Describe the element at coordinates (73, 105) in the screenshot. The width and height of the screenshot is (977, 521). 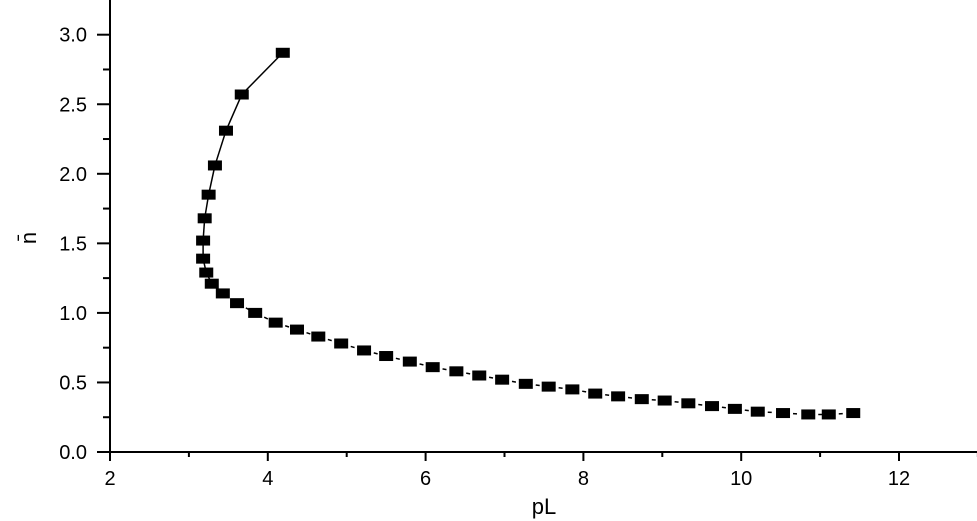
I see `y-tick-label: 2.5` at that location.